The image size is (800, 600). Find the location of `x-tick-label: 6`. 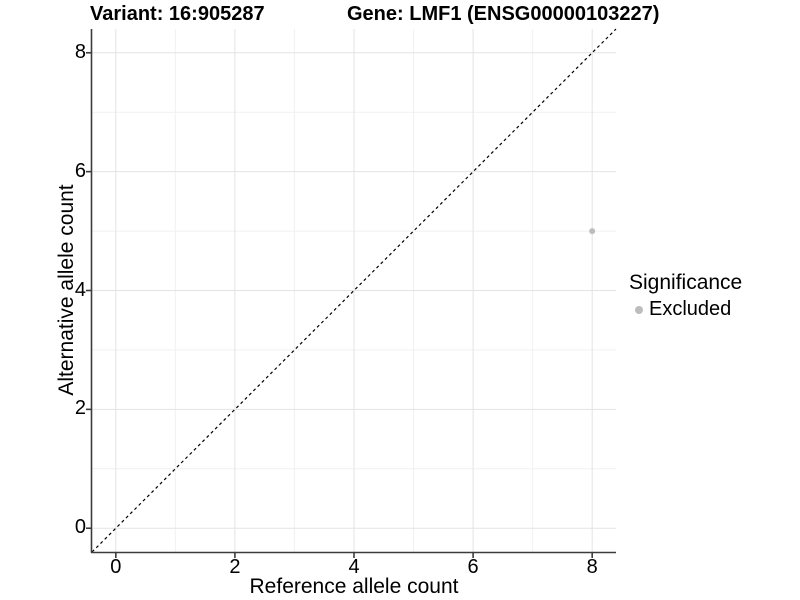

x-tick-label: 6 is located at coordinates (473, 567).